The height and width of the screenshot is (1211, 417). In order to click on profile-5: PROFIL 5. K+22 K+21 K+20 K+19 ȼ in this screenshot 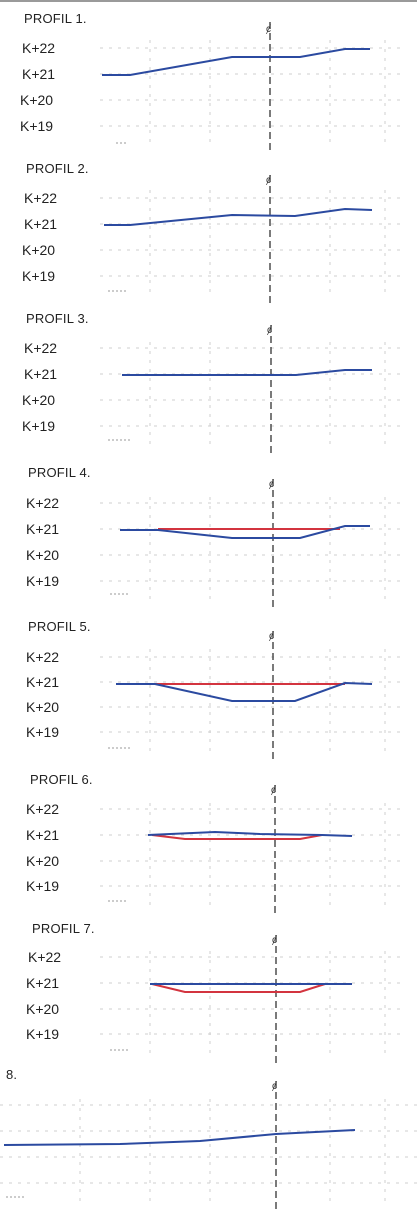, I will do `click(208, 688)`.